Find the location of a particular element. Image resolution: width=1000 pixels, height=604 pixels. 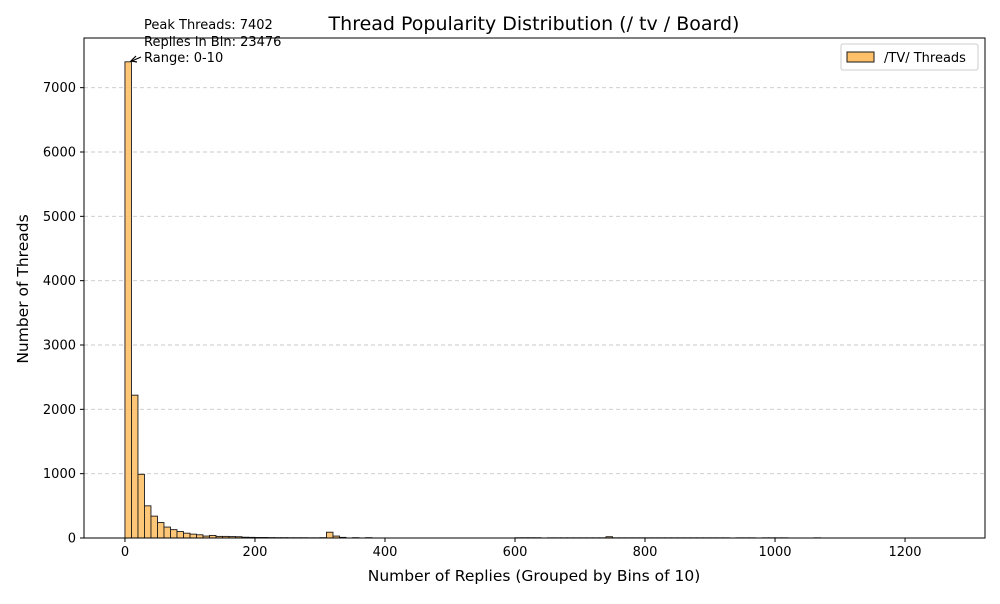

y-tick-label-1000: 1000 is located at coordinates (59, 474).